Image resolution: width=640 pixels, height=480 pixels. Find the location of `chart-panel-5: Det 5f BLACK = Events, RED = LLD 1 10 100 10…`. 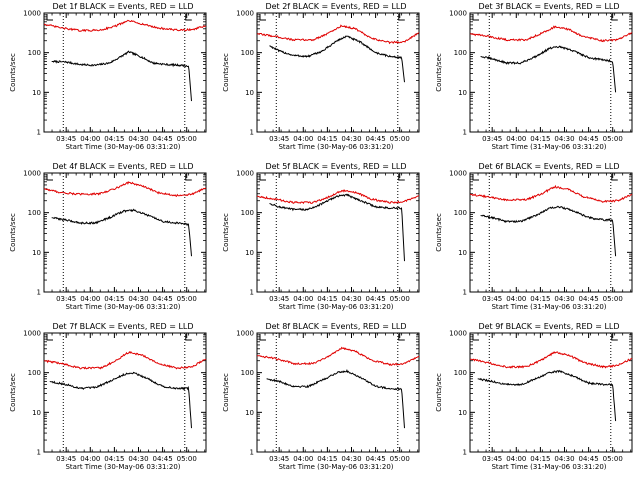

chart-panel-5: Det 5f BLACK = Events, RED = LLD 1 10 100 10… is located at coordinates (321, 236).